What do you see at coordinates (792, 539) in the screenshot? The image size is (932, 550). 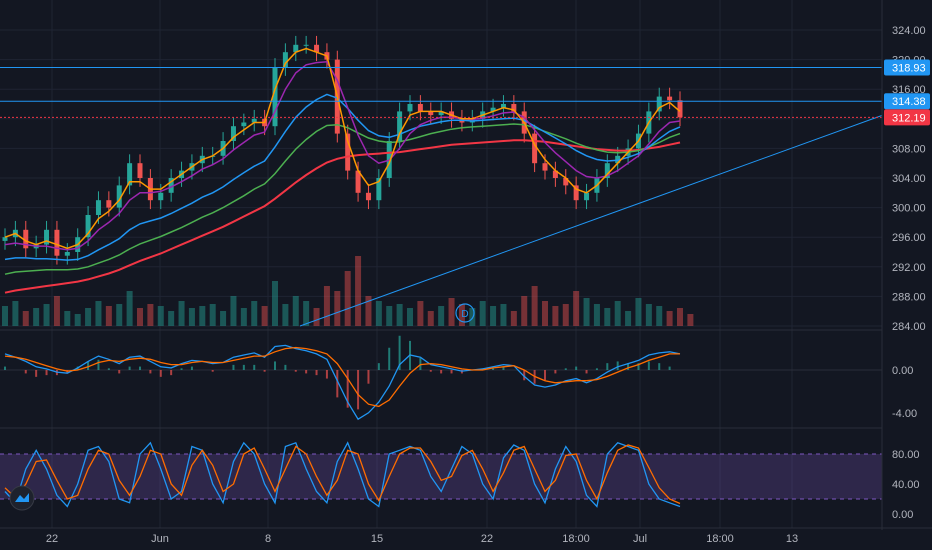 I see `time-tick-label: 13` at bounding box center [792, 539].